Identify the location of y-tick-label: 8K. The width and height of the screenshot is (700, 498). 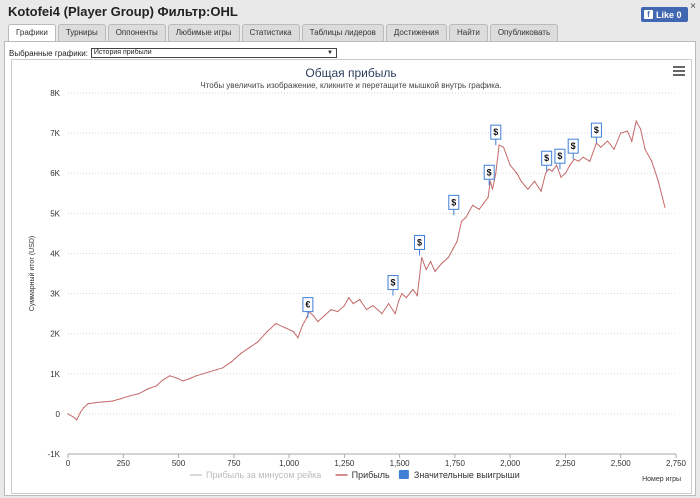
(55, 93).